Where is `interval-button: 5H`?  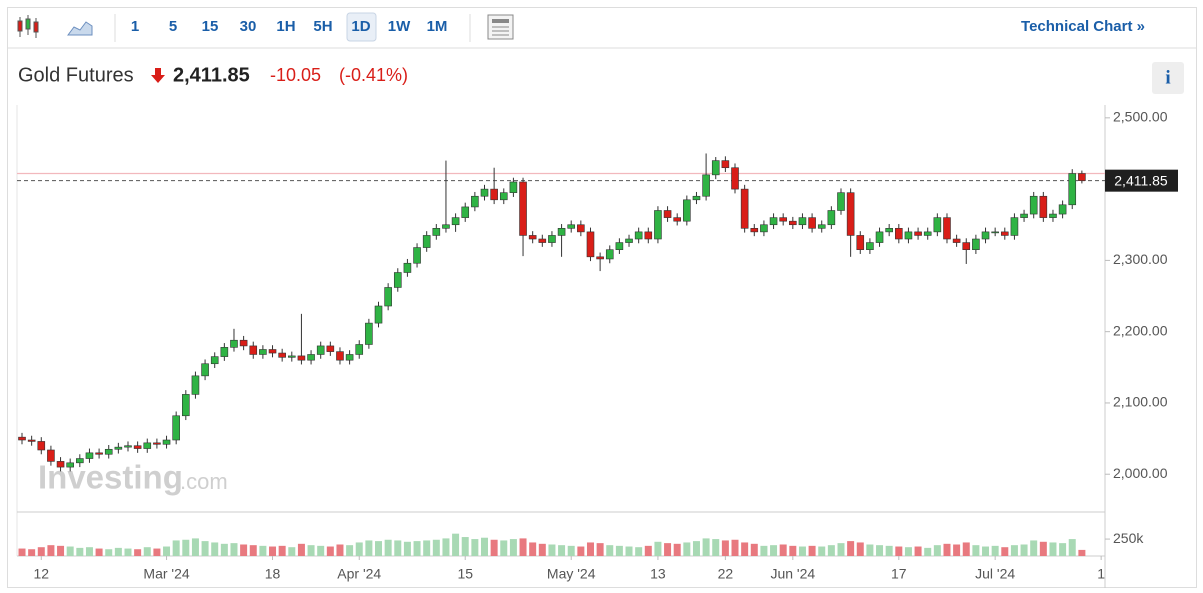 interval-button: 5H is located at coordinates (322, 26).